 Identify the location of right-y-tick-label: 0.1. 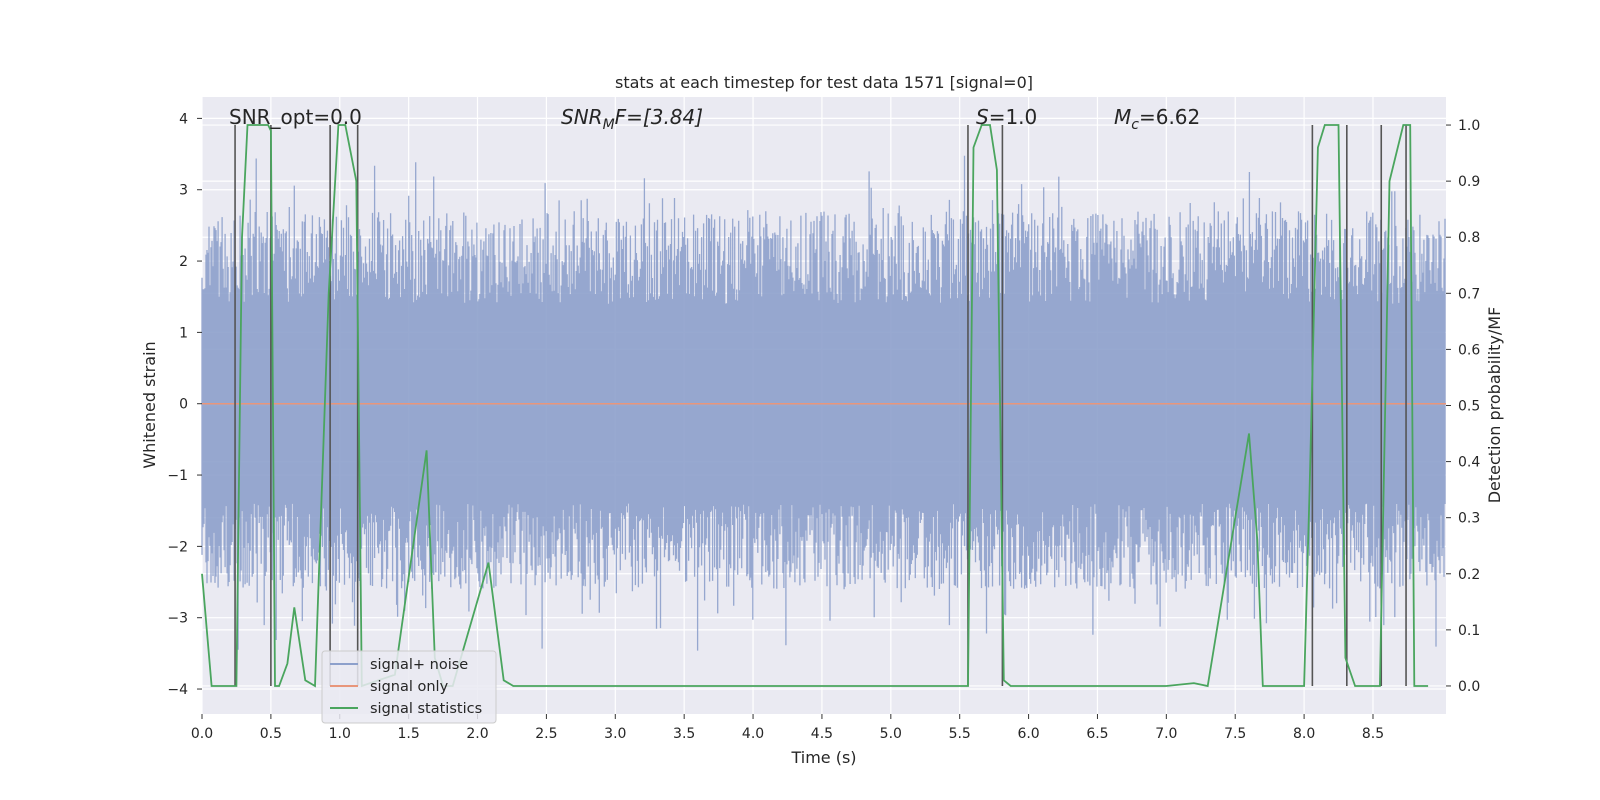
(1469, 631).